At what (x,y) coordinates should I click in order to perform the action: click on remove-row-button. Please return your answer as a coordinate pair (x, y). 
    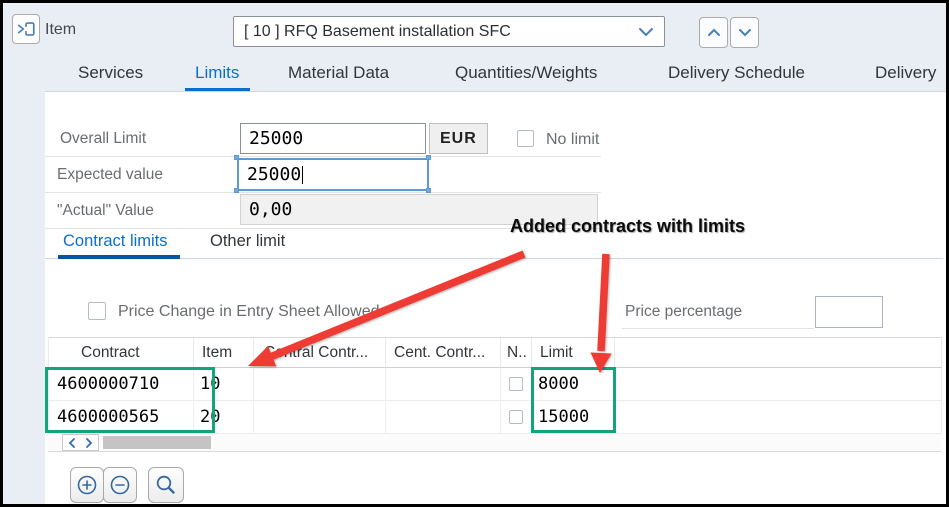
    Looking at the image, I should click on (120, 485).